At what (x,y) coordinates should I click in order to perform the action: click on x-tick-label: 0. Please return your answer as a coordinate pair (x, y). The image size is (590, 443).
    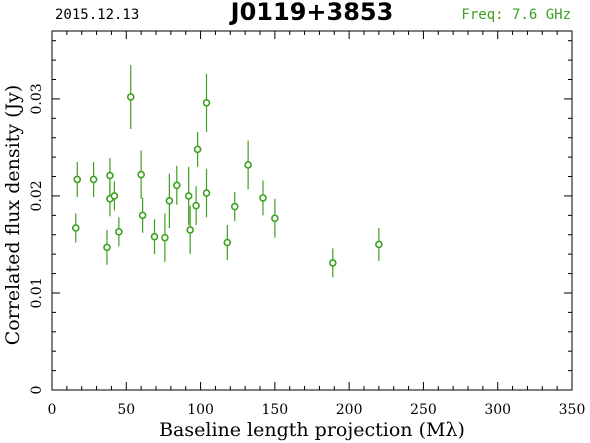
    Looking at the image, I should click on (52, 410).